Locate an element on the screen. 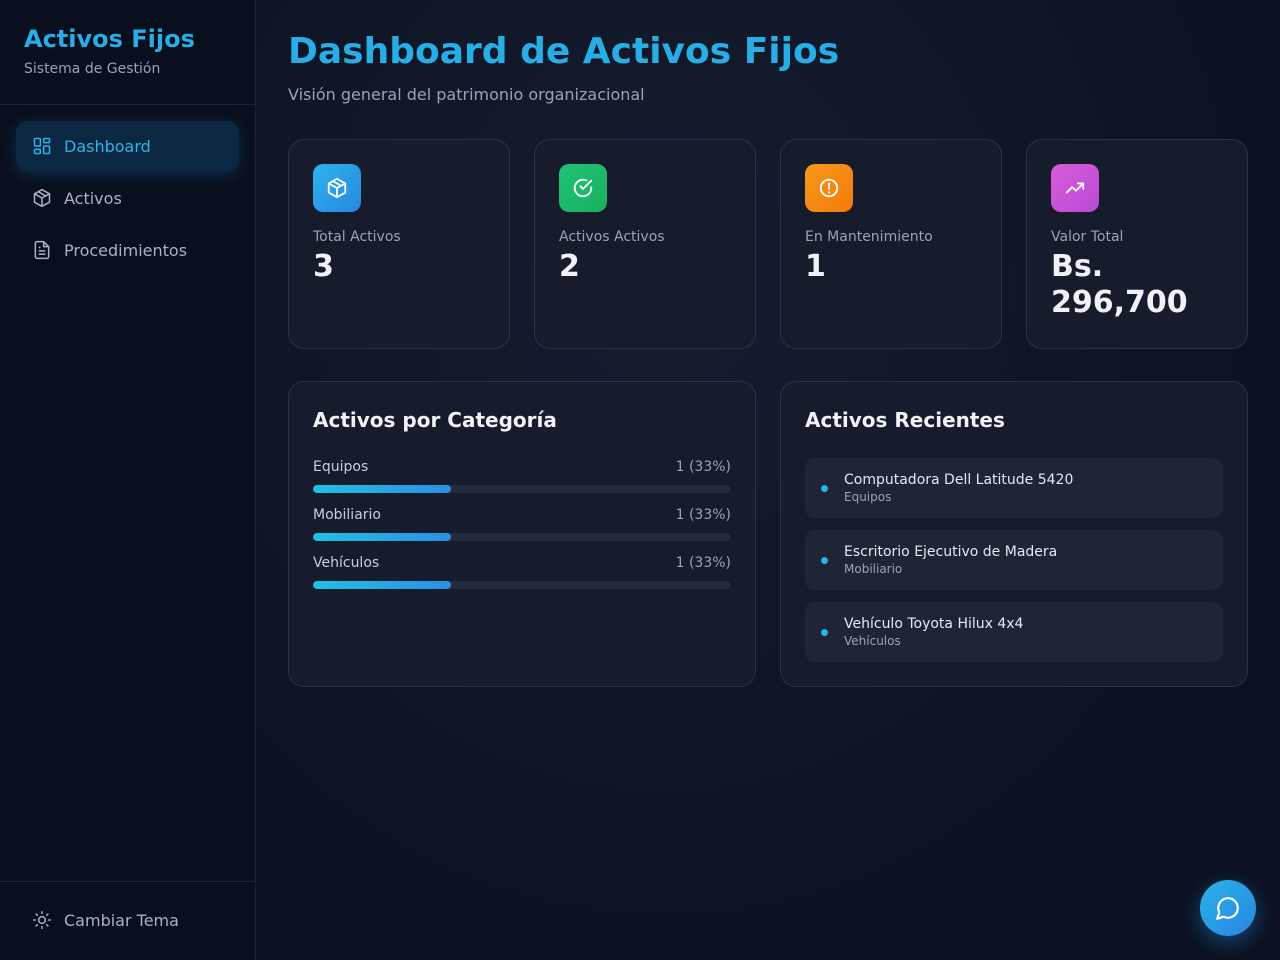 The image size is (1280, 960). recent-asset-item: Computadora Dell Latitude 5420 Equipos is located at coordinates (1014, 488).